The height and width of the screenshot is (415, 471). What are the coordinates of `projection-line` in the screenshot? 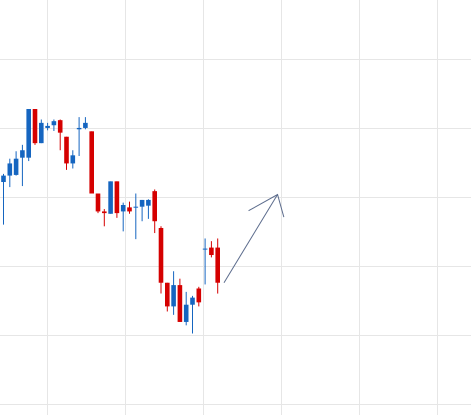 It's located at (250, 239).